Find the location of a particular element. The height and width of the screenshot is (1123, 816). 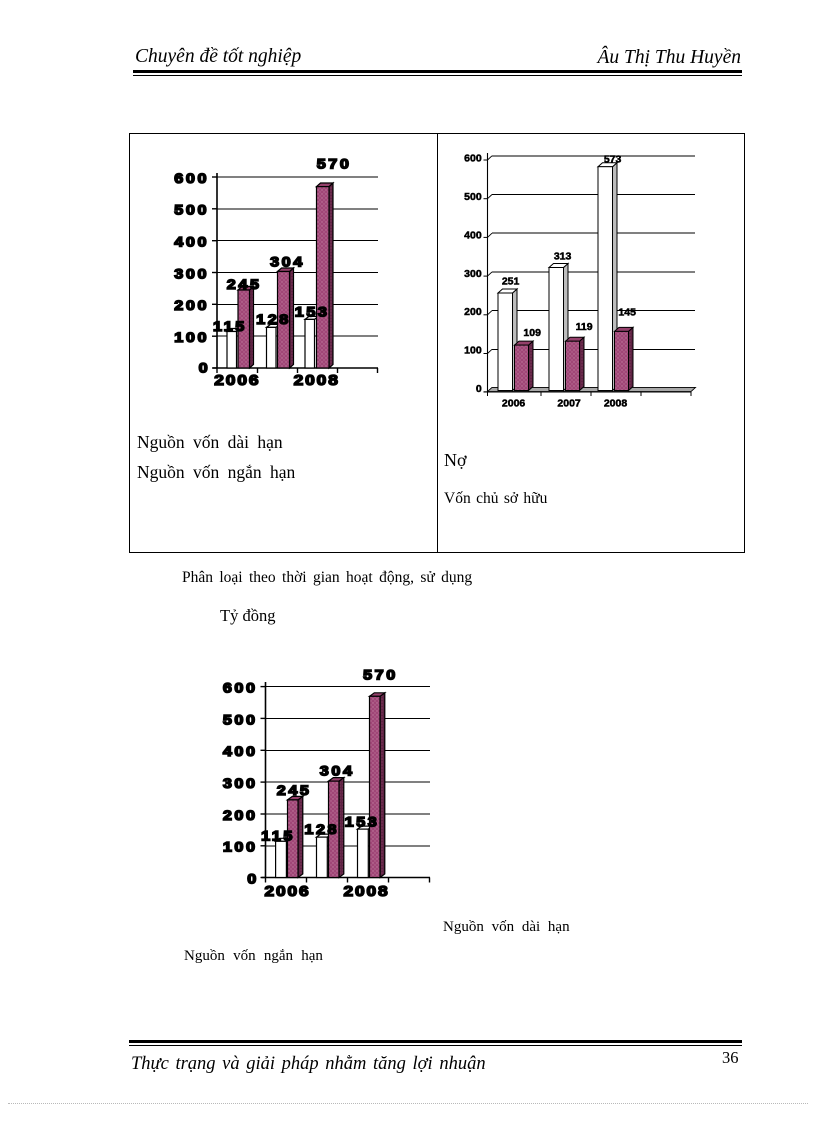

svg-text: 145 is located at coordinates (627, 313).